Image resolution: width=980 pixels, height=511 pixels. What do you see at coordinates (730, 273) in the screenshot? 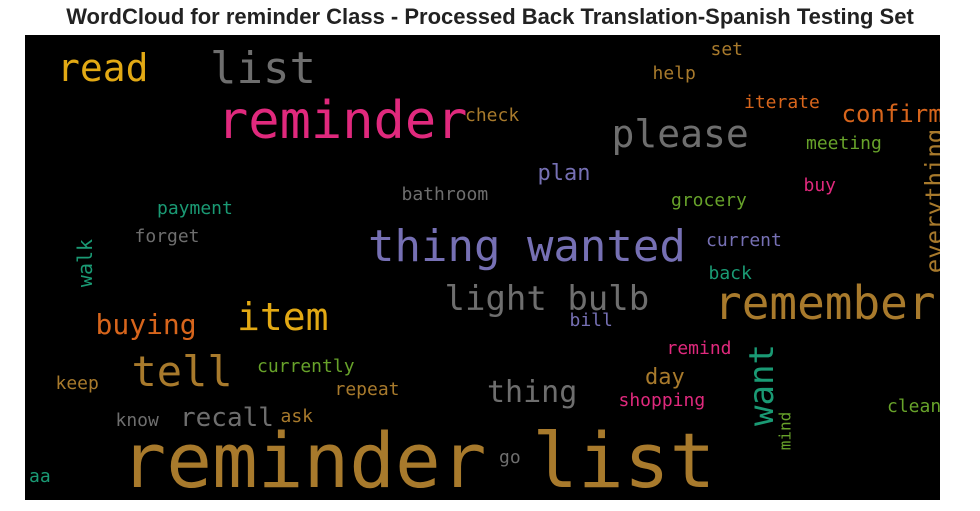
I see `word-back: back` at bounding box center [730, 273].